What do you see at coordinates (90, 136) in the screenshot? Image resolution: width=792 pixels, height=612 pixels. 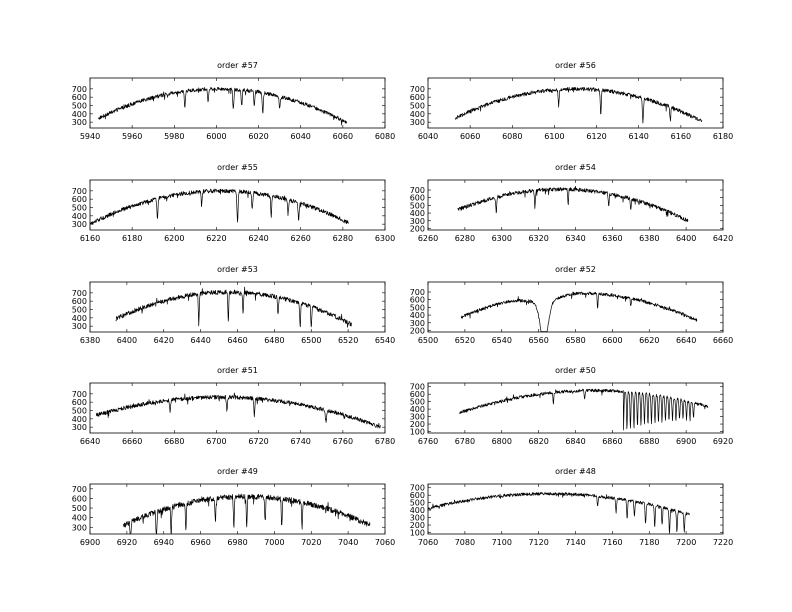 I see `x-tick-label: 5940` at bounding box center [90, 136].